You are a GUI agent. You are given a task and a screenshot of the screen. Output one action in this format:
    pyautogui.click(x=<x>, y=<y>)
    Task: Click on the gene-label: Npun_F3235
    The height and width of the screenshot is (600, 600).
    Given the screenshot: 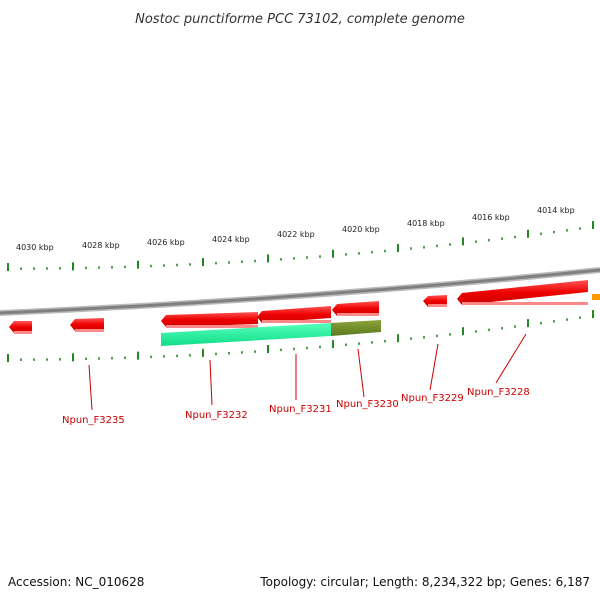 What is the action you would take?
    pyautogui.click(x=93, y=420)
    